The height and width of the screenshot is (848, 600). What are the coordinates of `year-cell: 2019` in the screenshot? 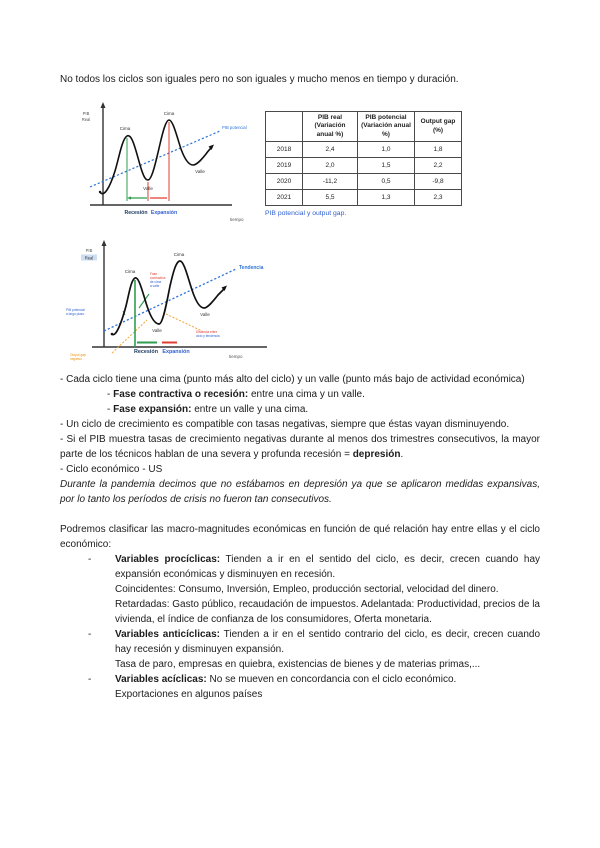 It's located at (284, 166).